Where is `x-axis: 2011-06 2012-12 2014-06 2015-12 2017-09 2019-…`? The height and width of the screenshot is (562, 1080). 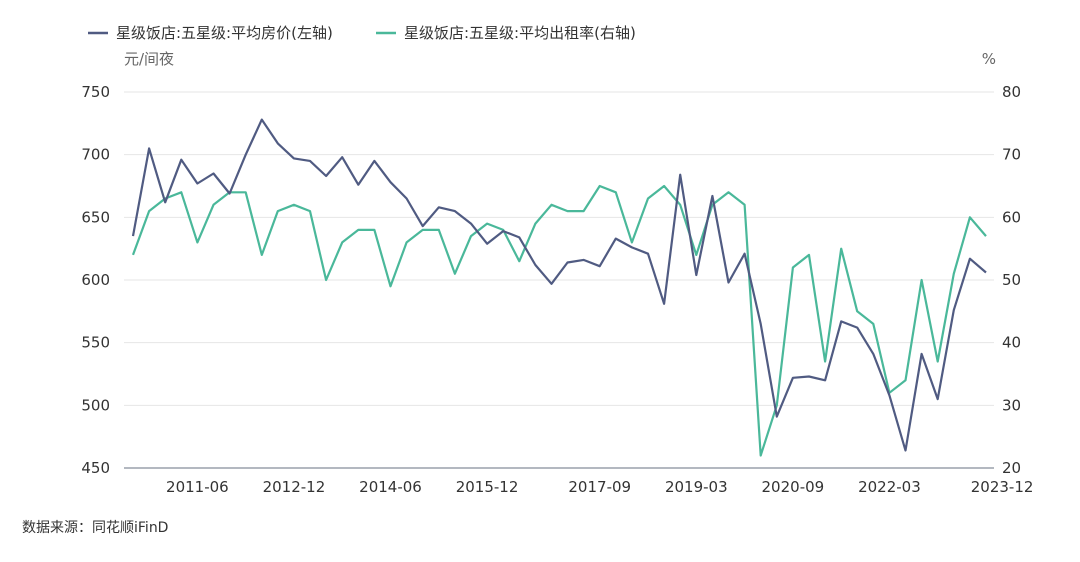 x-axis: 2011-06 2012-12 2014-06 2015-12 2017-09 2019-… is located at coordinates (599, 487).